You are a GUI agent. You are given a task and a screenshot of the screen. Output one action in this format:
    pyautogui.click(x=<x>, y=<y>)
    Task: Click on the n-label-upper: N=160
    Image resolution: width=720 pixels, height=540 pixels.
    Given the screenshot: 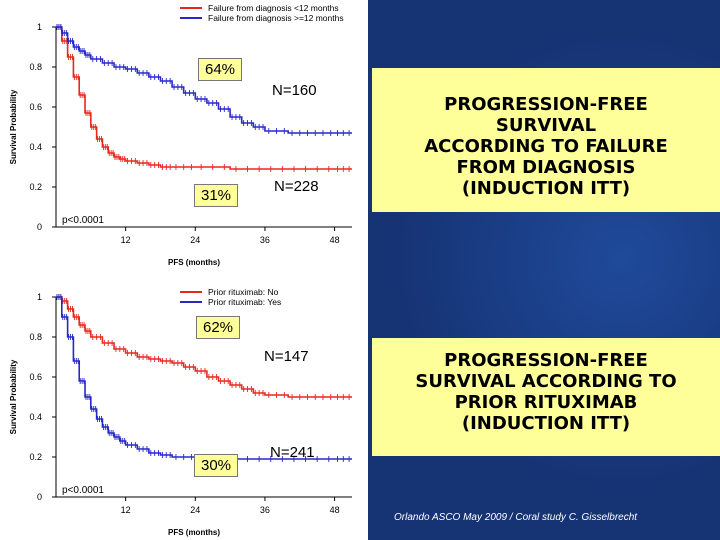 What is the action you would take?
    pyautogui.click(x=294, y=90)
    